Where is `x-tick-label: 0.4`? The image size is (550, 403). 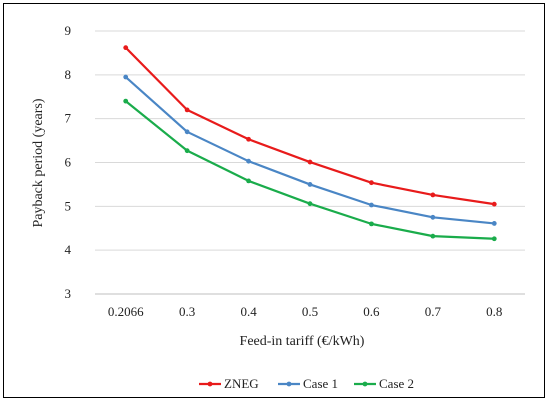 x-tick-label: 0.4 is located at coordinates (248, 311).